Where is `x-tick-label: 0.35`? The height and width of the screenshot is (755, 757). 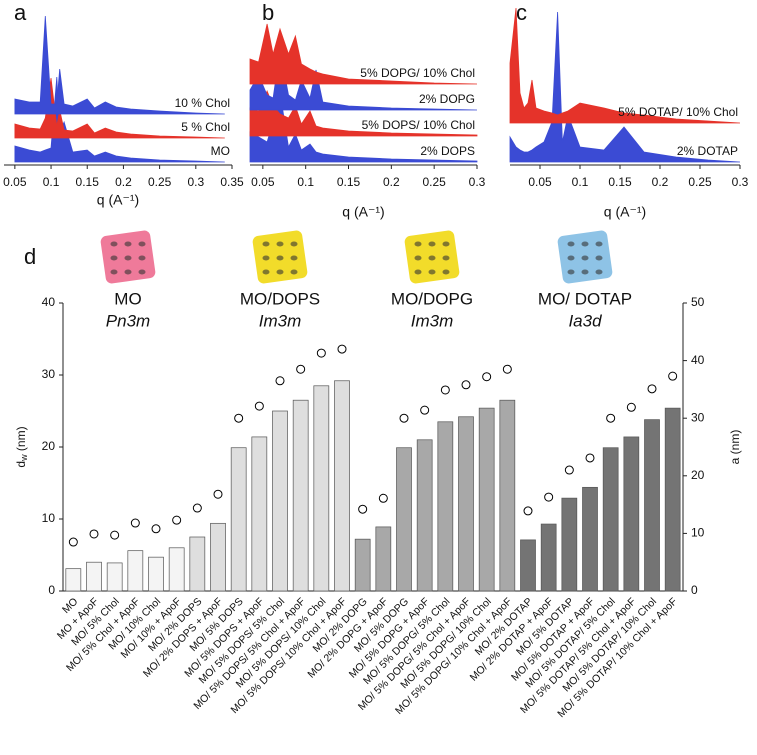
x-tick-label: 0.35 is located at coordinates (232, 182).